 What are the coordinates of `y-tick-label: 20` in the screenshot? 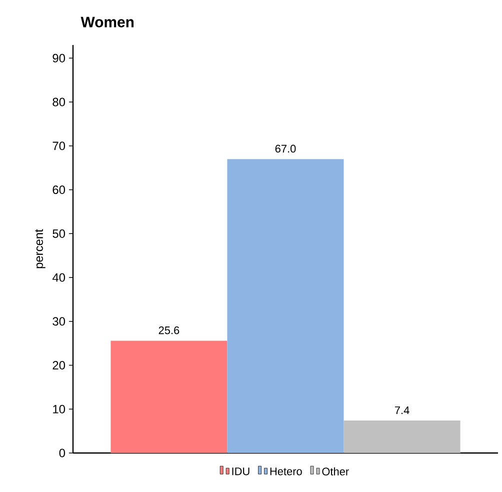 It's located at (59, 365).